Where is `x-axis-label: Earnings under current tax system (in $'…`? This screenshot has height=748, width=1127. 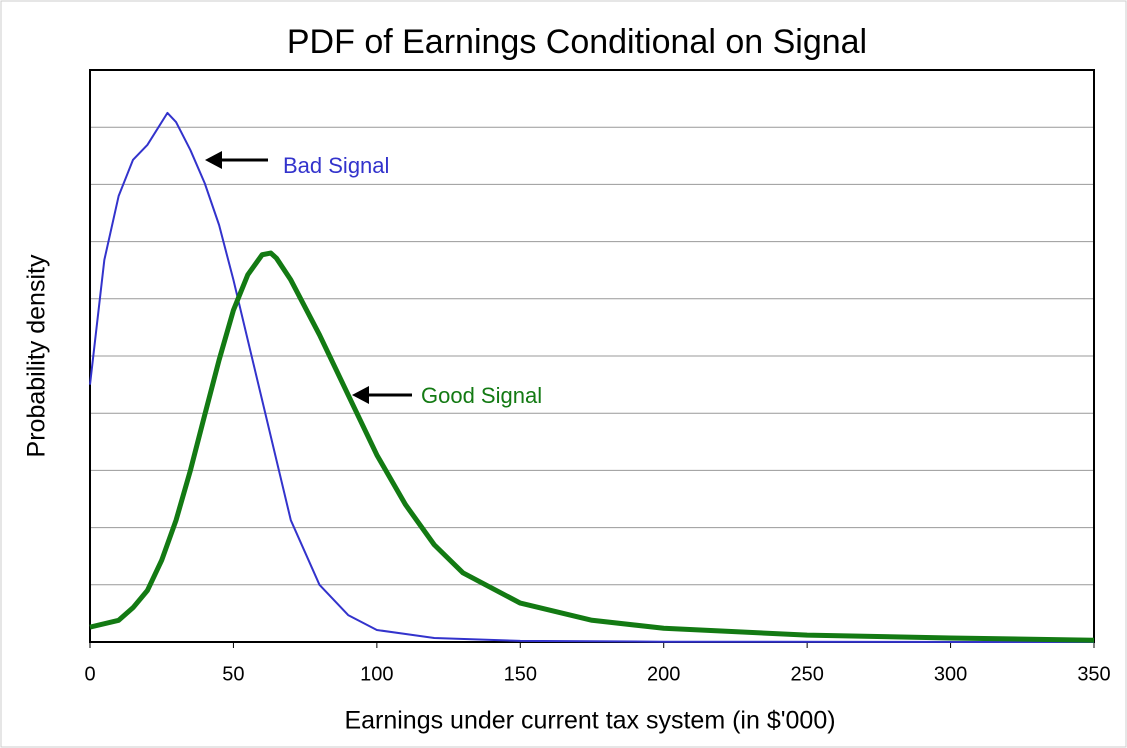
x-axis-label: Earnings under current tax system (in $'… is located at coordinates (589, 721).